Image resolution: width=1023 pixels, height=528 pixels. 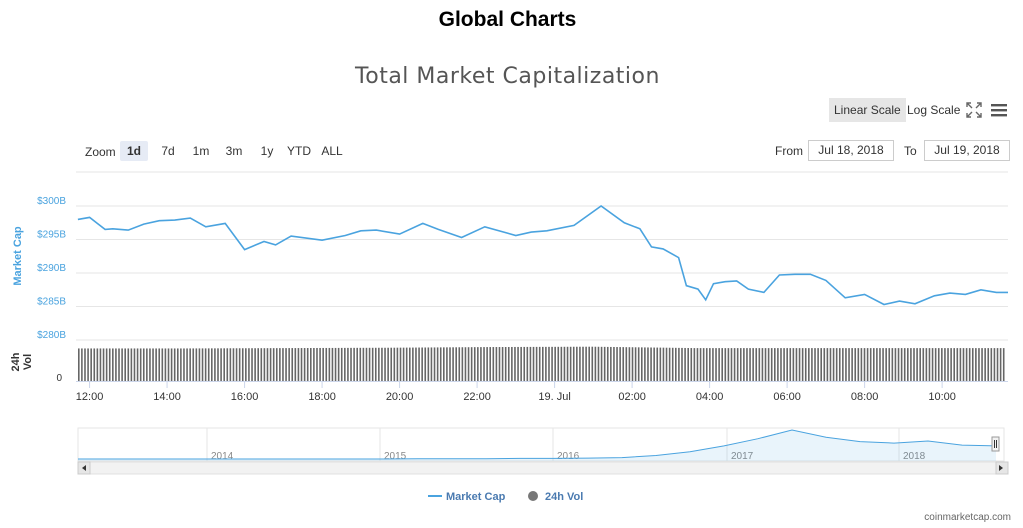 What do you see at coordinates (505, 497) in the screenshot?
I see `legend: Market Cap 24h Vol` at bounding box center [505, 497].